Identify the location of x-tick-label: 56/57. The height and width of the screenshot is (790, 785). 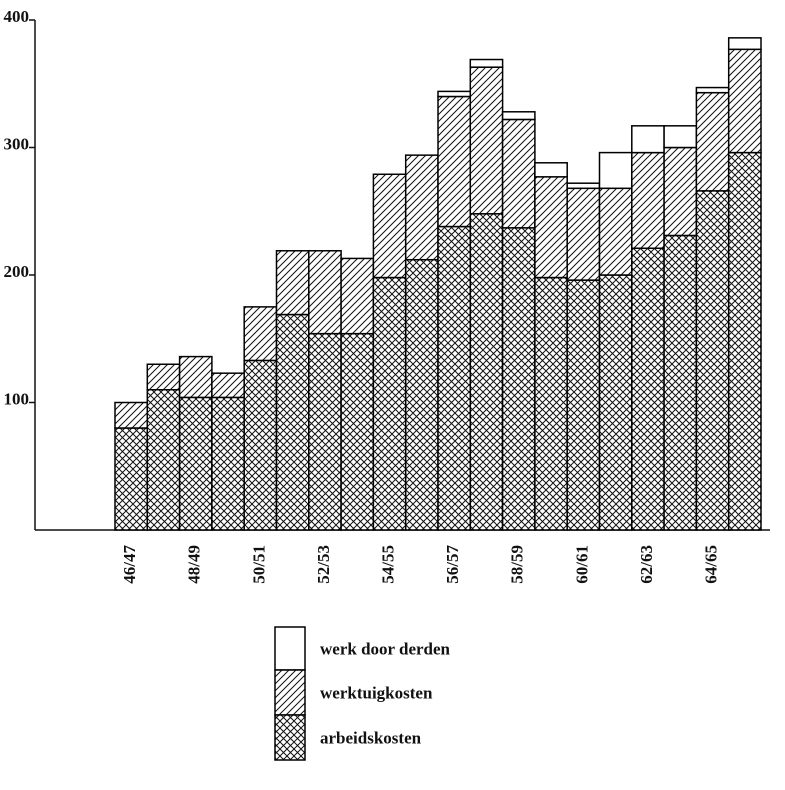
(452, 564).